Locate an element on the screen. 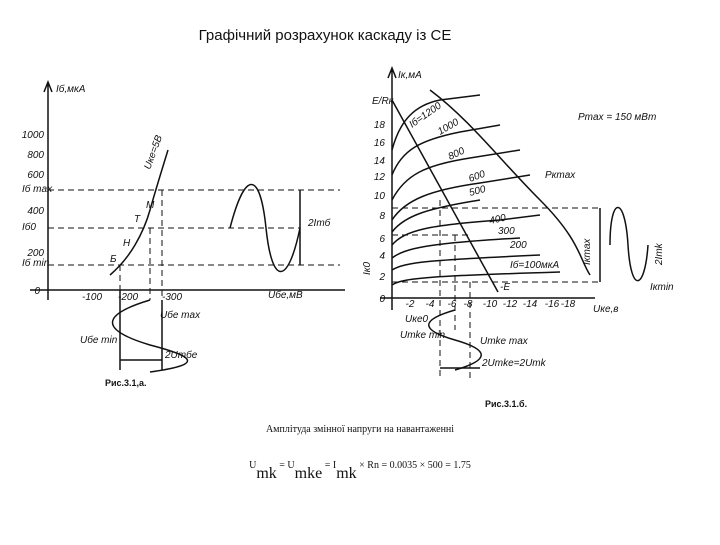 The image size is (720, 545). x-tick: -10 is located at coordinates (490, 304).